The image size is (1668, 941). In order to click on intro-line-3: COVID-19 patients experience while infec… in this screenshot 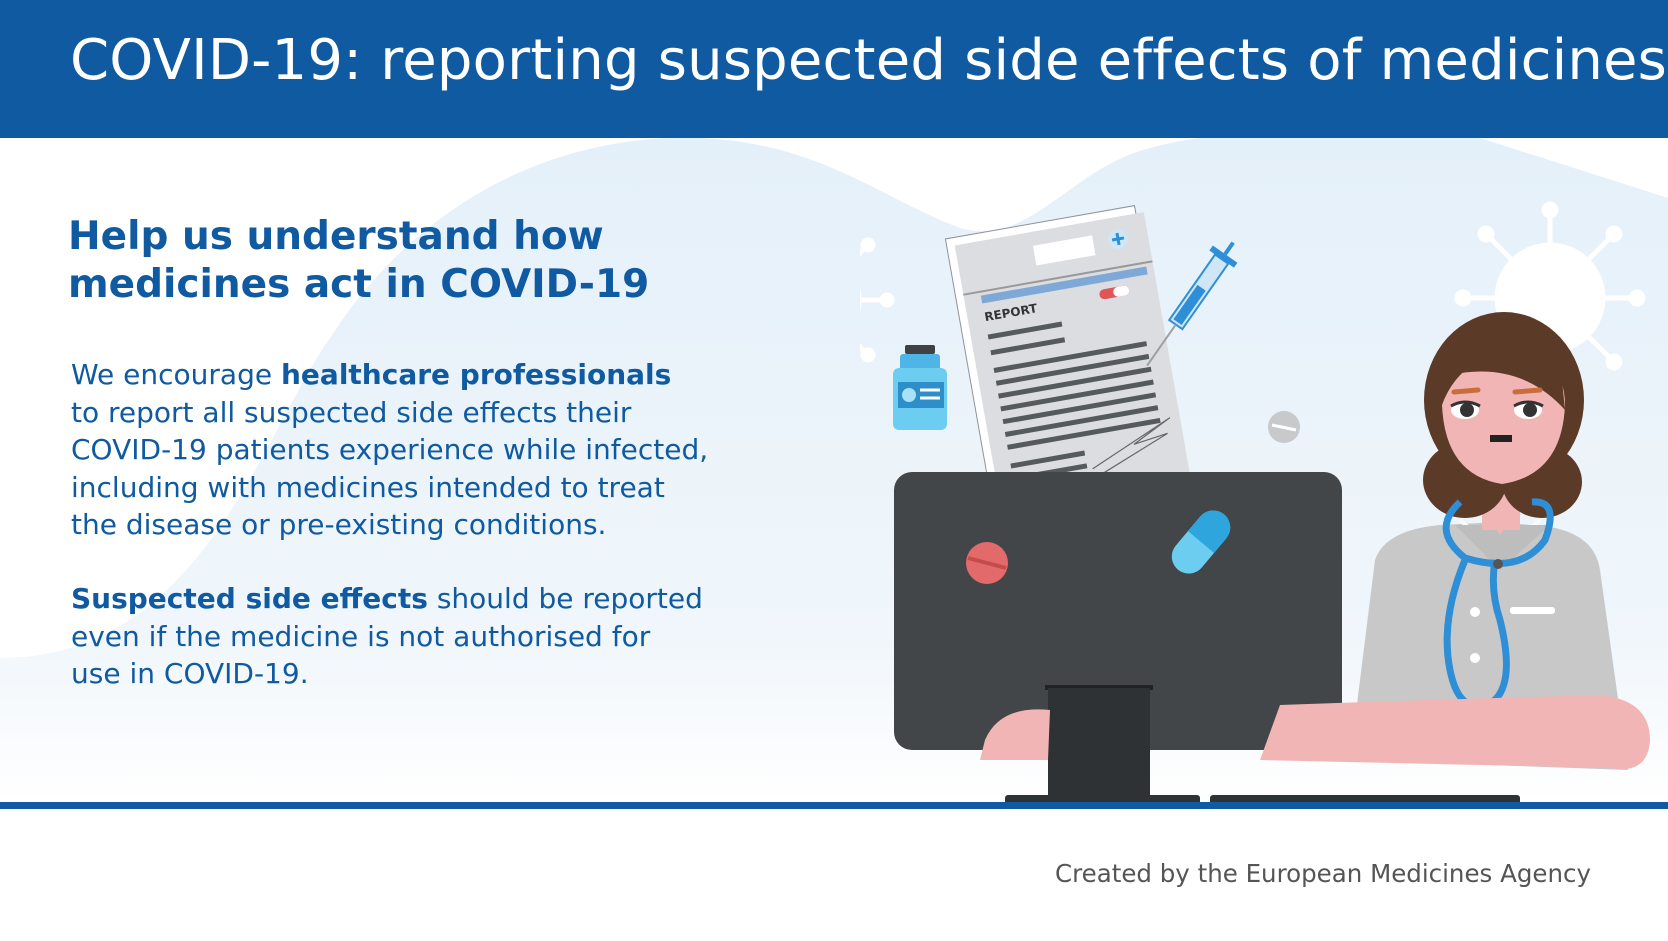, I will do `click(390, 449)`.